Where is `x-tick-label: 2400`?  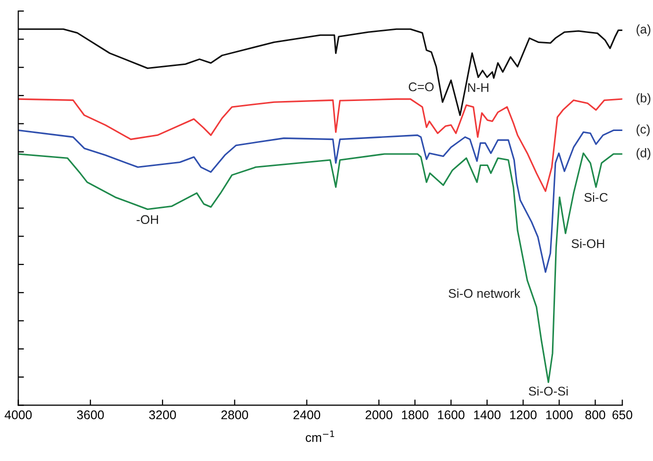 x-tick-label: 2400 is located at coordinates (307, 415).